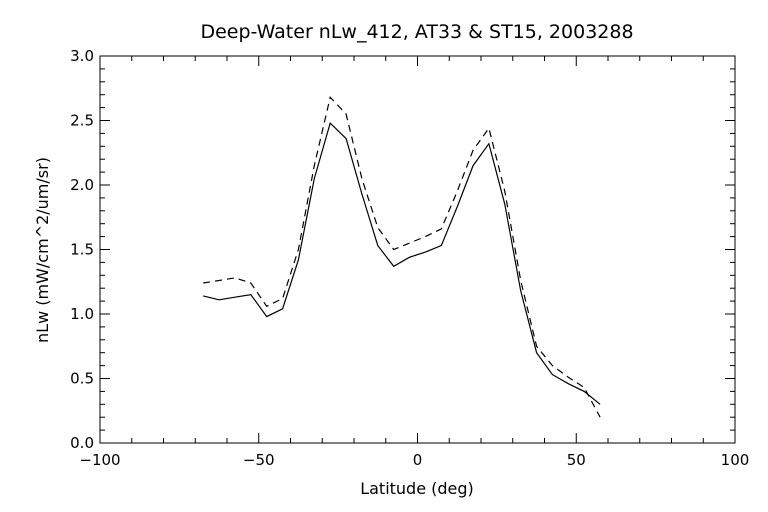 The height and width of the screenshot is (512, 768). Describe the element at coordinates (735, 460) in the screenshot. I see `x-tick-label: 100` at that location.